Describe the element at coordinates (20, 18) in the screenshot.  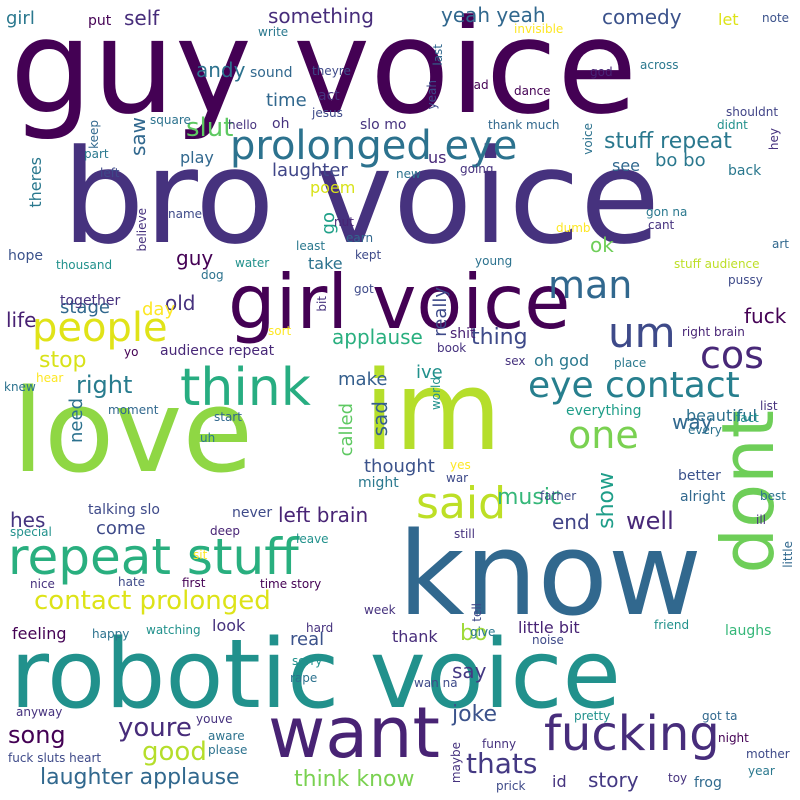
I see `word-girl: girl` at that location.